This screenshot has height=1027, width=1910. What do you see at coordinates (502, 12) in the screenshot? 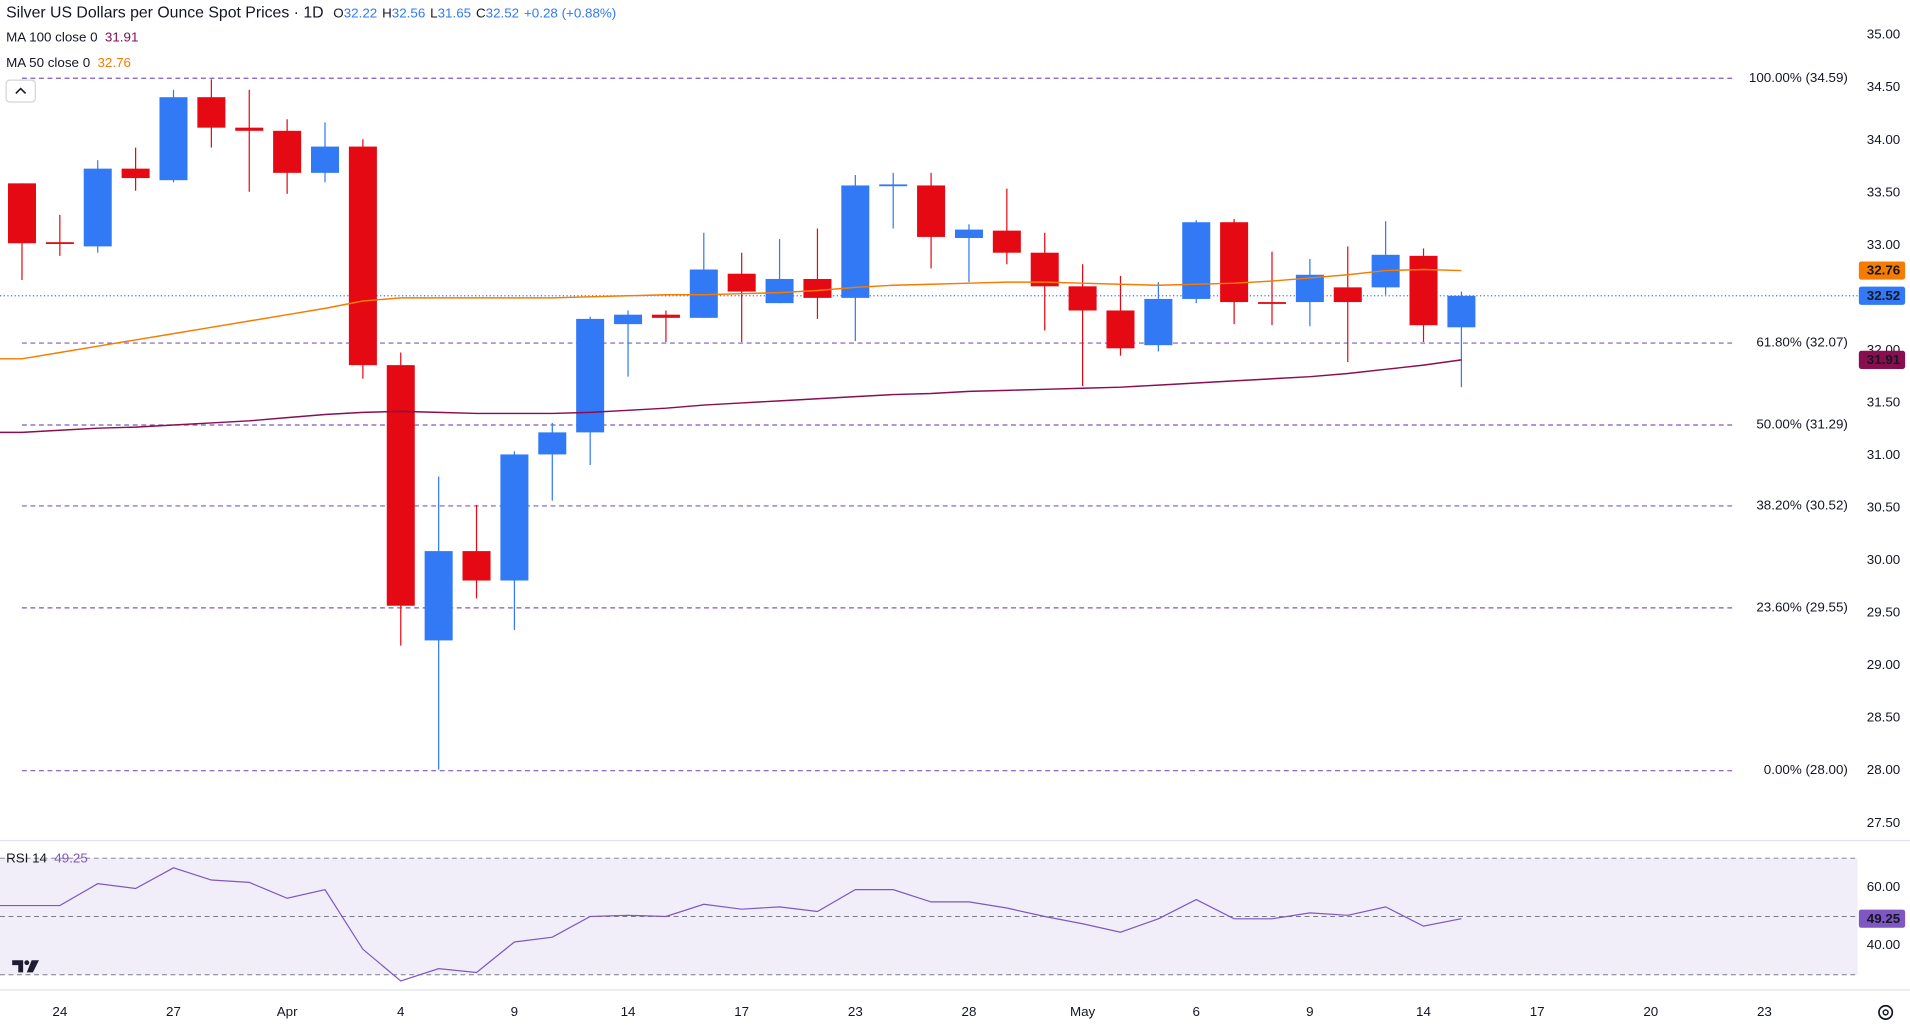
I see `stat-value: 32.52` at bounding box center [502, 12].